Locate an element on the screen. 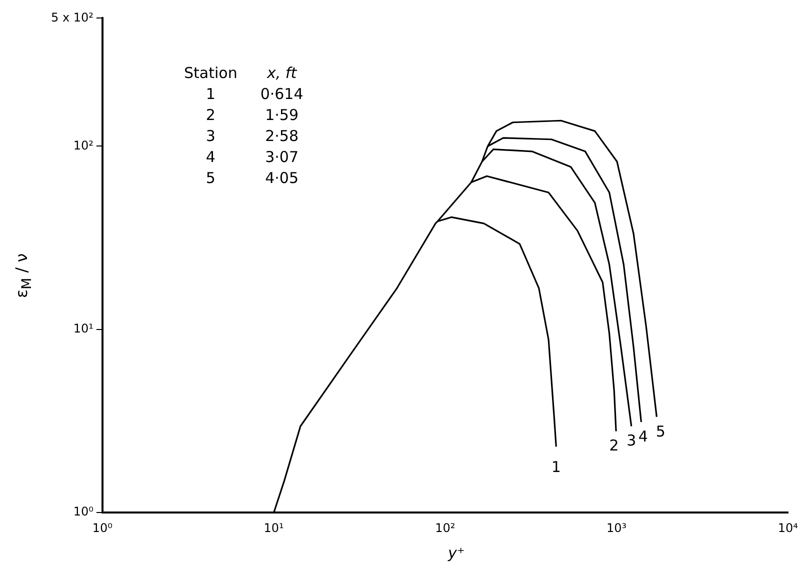 Image resolution: width=809 pixels, height=577 pixels. annotation: 1·59 is located at coordinates (282, 115).